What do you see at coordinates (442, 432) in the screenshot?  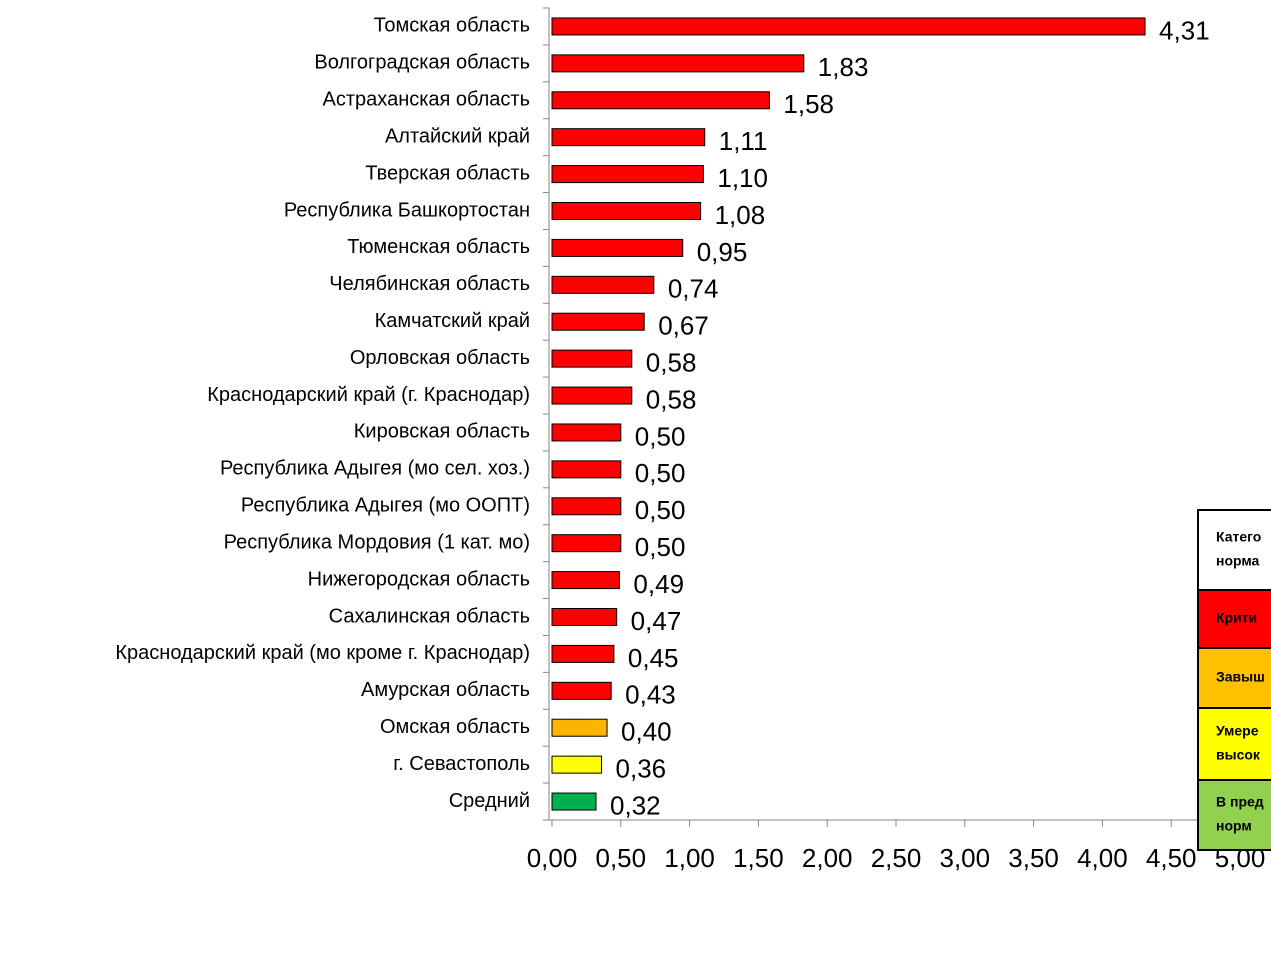 I see `category-label: Кировская область` at bounding box center [442, 432].